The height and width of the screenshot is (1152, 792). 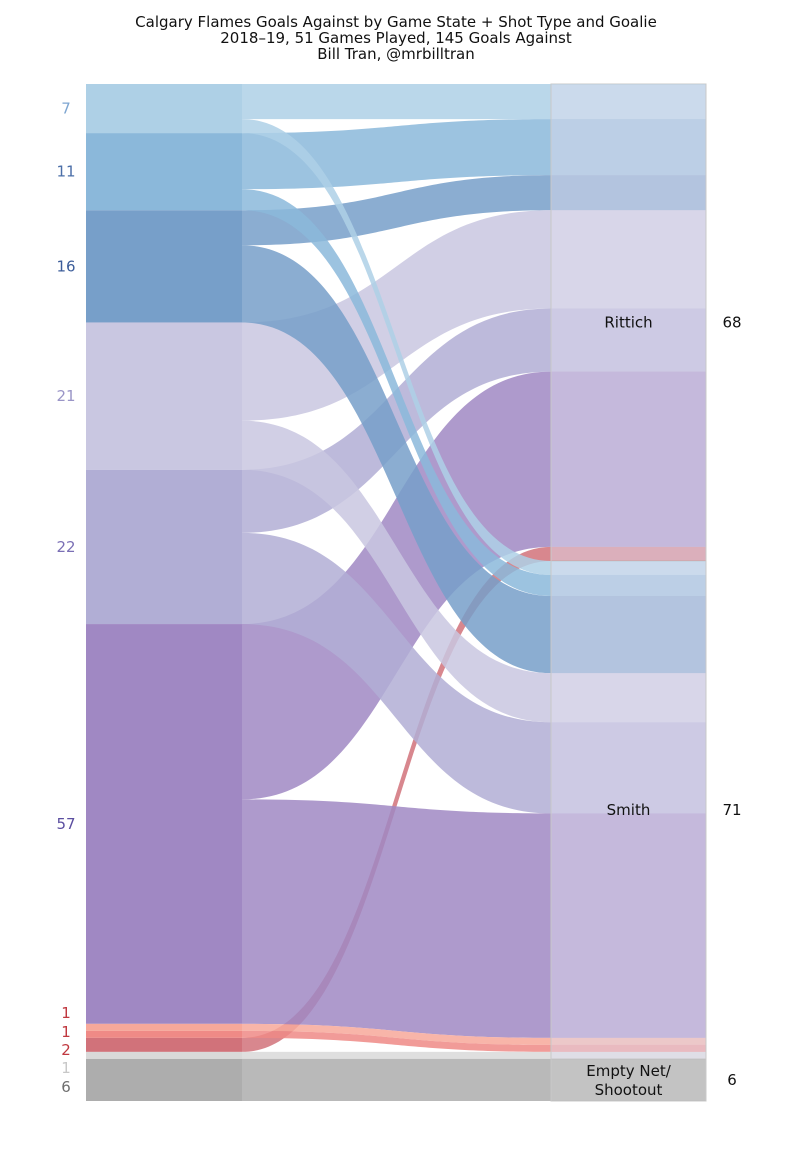 I want to click on target-node-smith, so click(x=628, y=810).